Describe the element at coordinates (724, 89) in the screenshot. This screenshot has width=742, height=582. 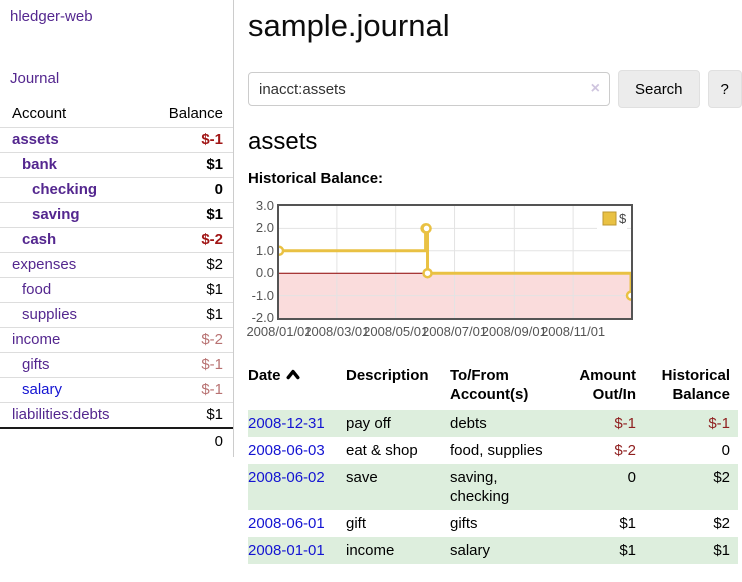
I see `help-button: ?` at that location.